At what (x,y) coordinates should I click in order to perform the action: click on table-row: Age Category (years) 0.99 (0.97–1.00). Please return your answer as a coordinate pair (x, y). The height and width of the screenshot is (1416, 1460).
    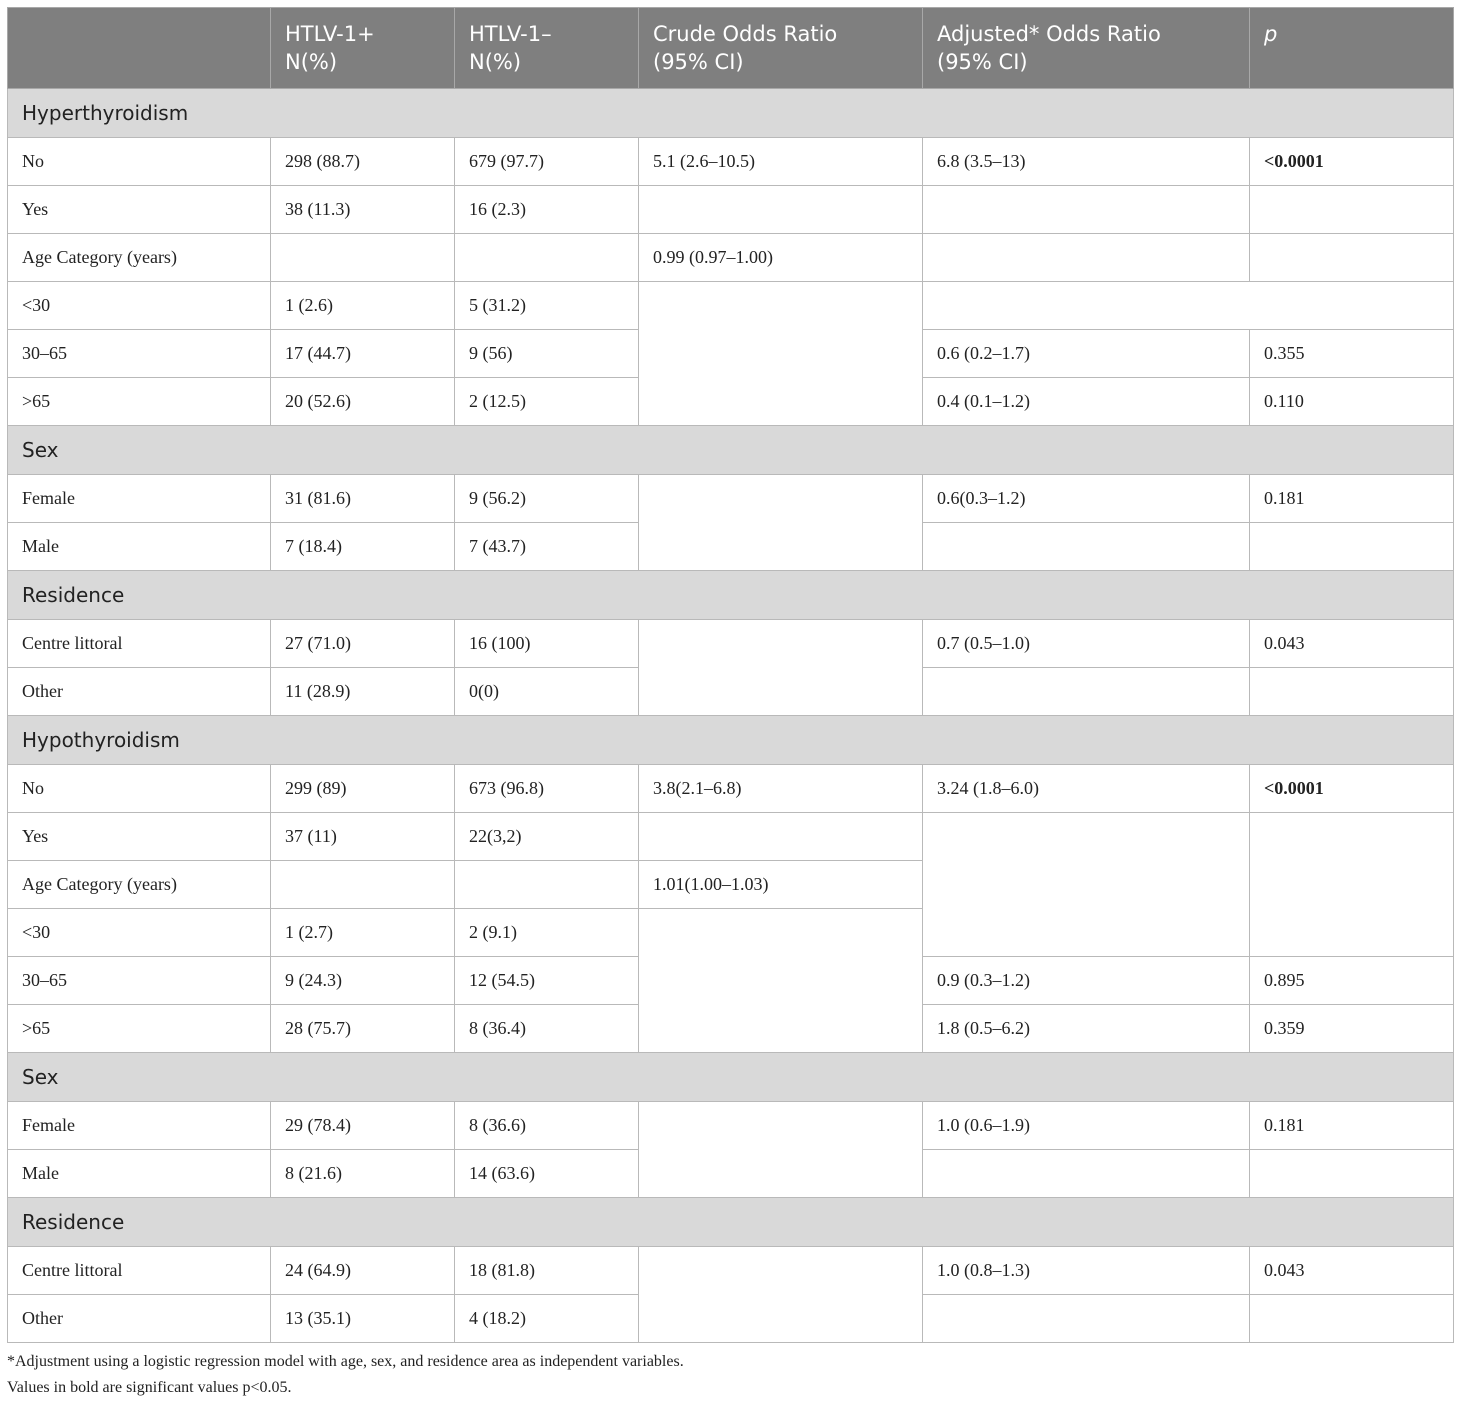
    Looking at the image, I should click on (730, 257).